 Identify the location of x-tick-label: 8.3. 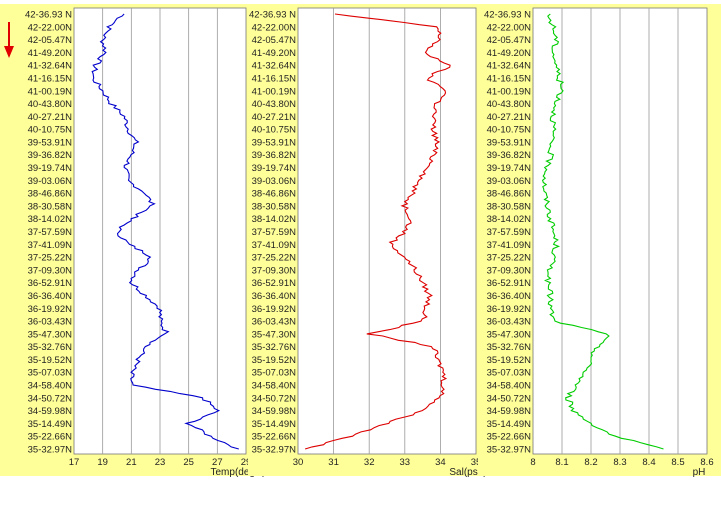
(619, 462).